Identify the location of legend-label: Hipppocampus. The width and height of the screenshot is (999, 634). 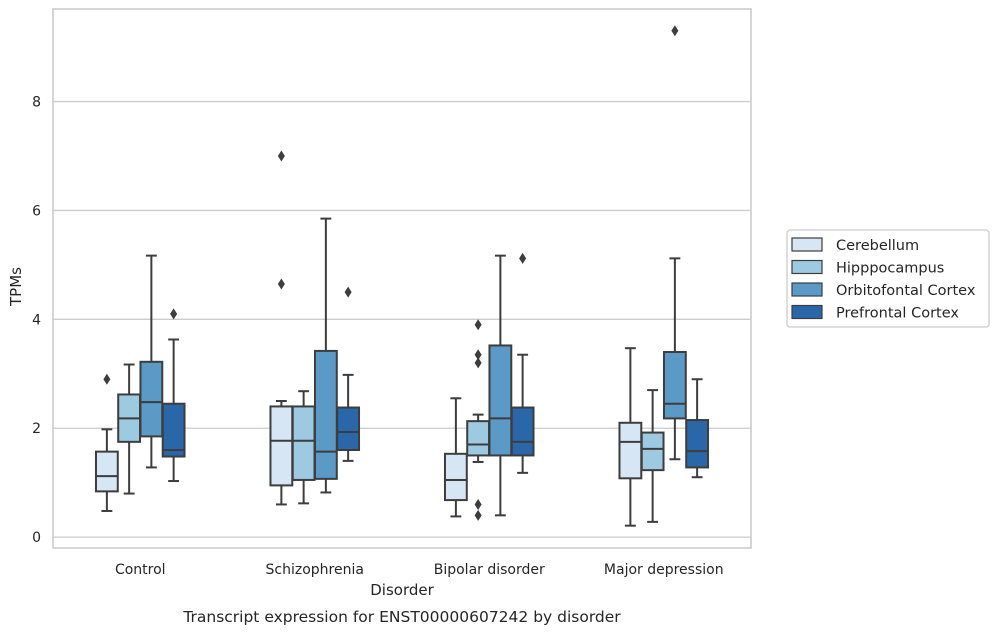
(890, 269).